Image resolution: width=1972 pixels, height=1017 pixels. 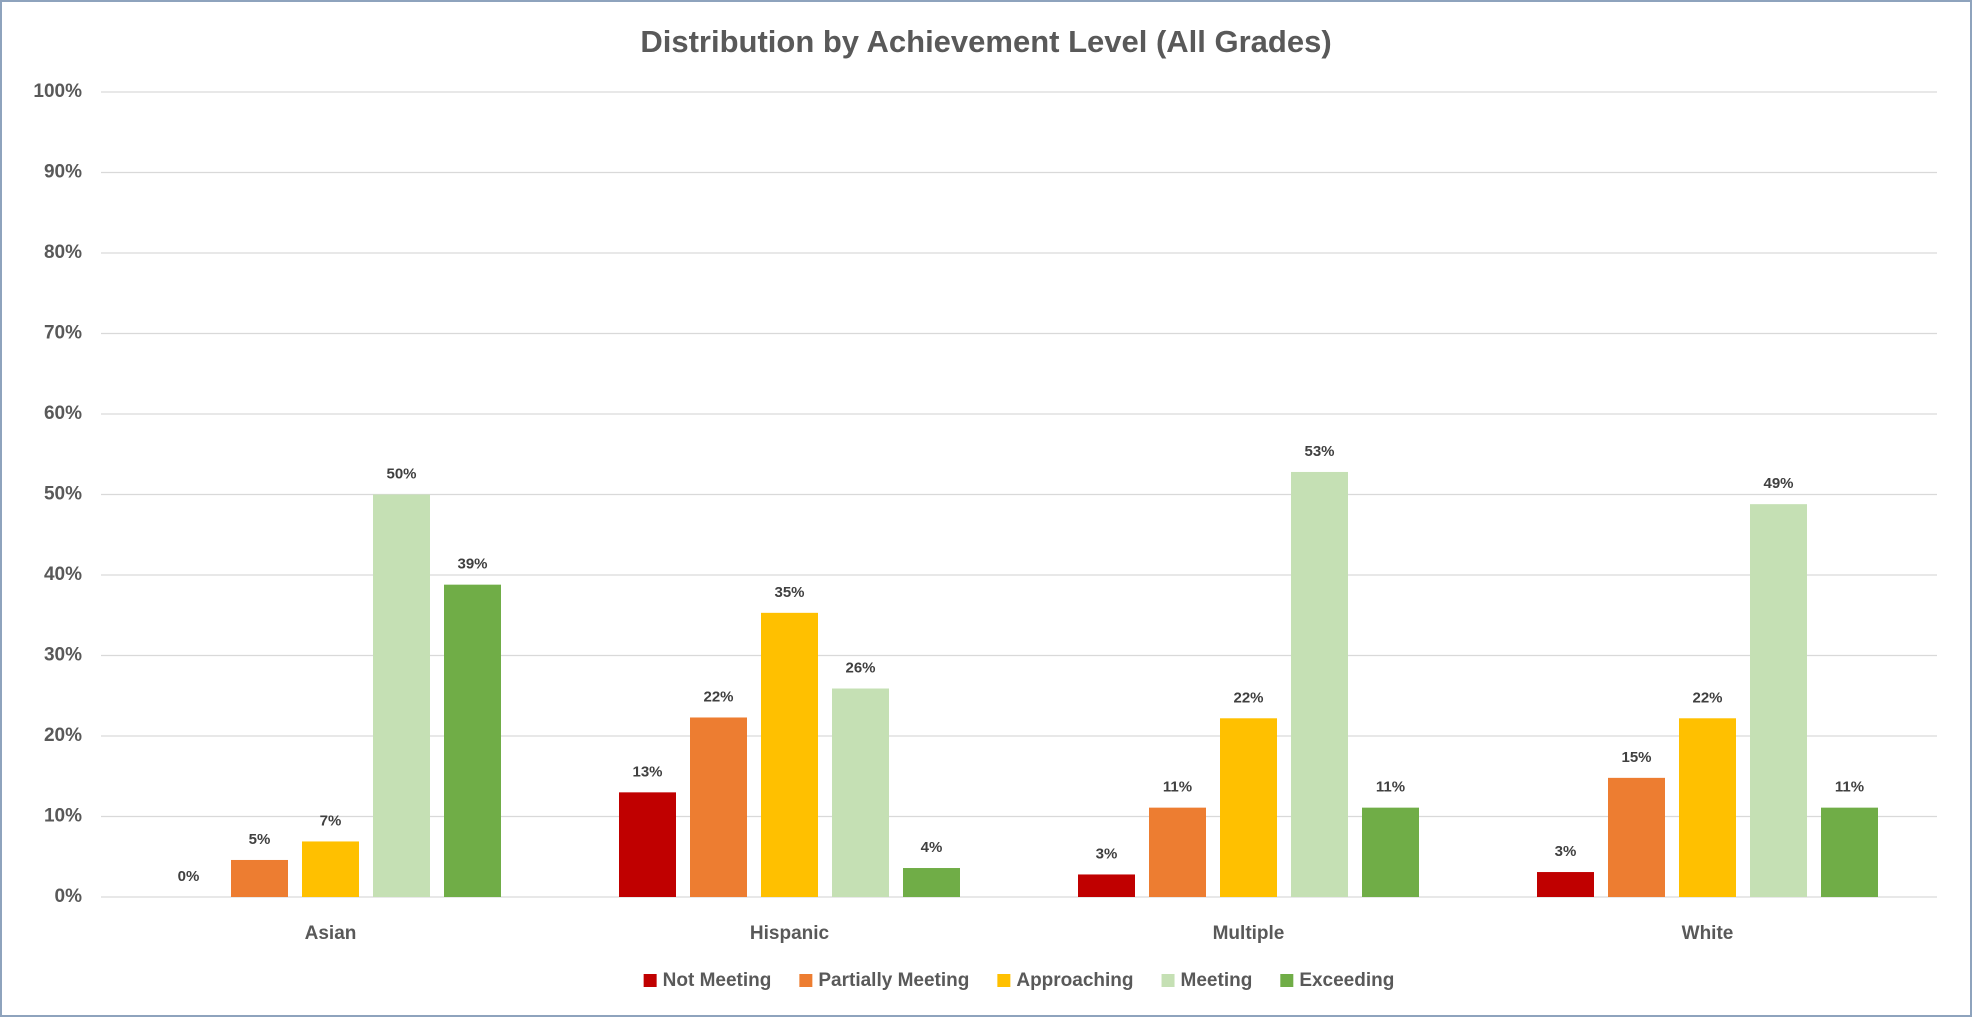 I want to click on x-tick-label: Asian, so click(x=331, y=933).